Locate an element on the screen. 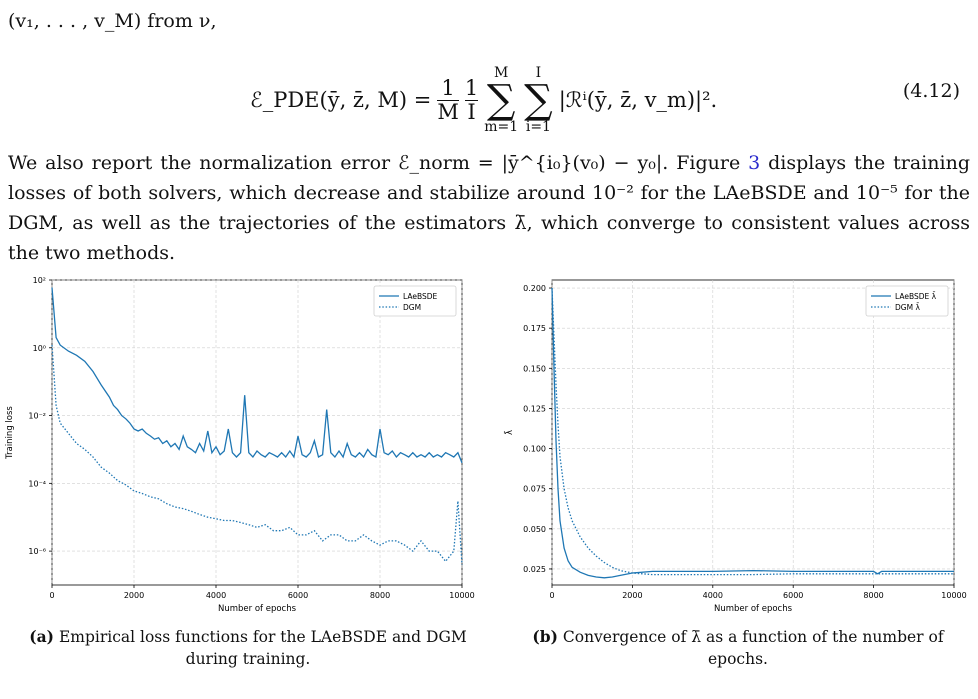 This screenshot has height=699, width=978. legend-label: LAeBSDE λ̄ is located at coordinates (916, 296).